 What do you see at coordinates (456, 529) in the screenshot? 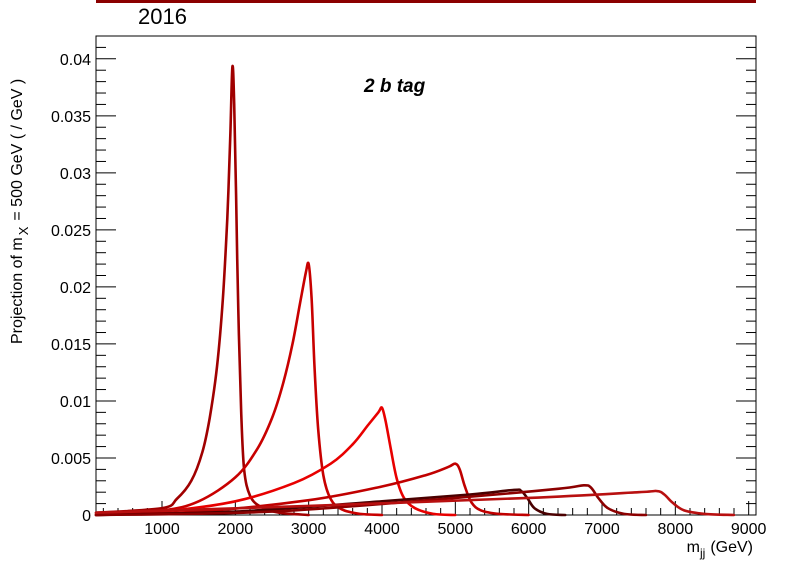
I see `x-tick-label: 5000` at bounding box center [456, 529].